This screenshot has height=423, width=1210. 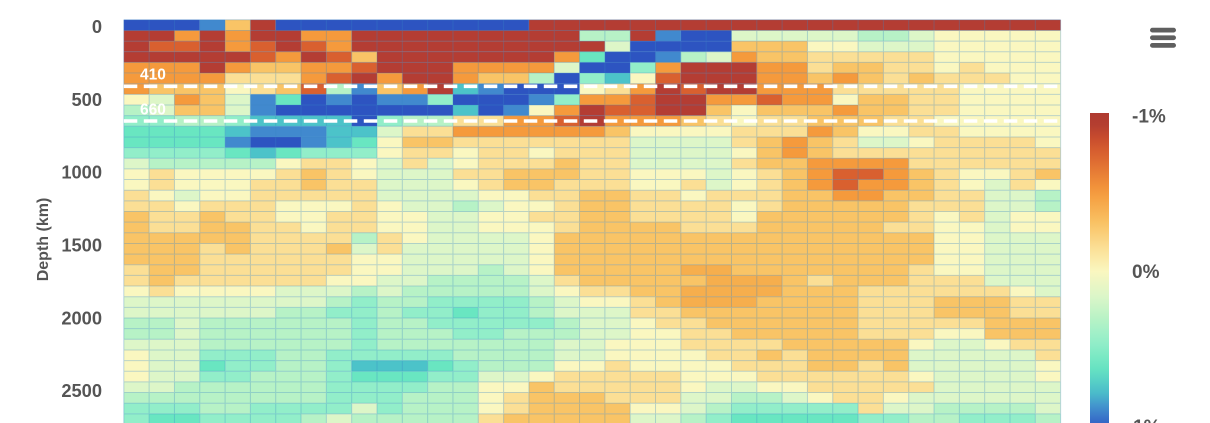 I want to click on svg-text: 1%, so click(x=1147, y=420).